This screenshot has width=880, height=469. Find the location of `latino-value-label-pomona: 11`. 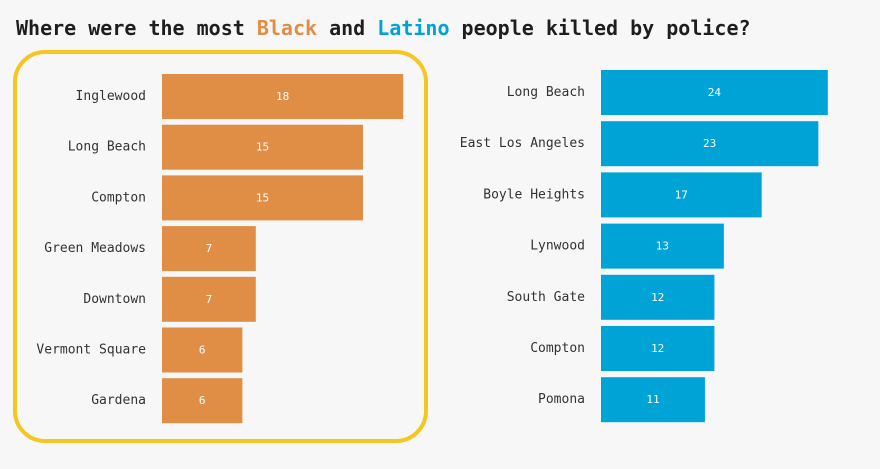

latino-value-label-pomona: 11 is located at coordinates (652, 399).